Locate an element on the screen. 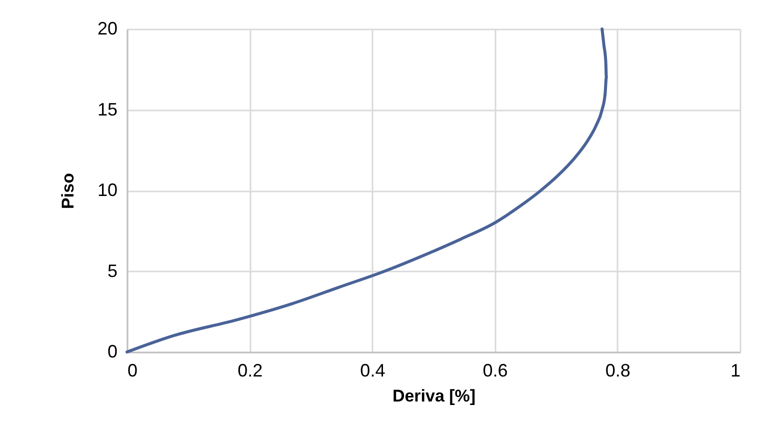 Image resolution: width=759 pixels, height=440 pixels. x-axis-title: Deriva [%] is located at coordinates (434, 396).